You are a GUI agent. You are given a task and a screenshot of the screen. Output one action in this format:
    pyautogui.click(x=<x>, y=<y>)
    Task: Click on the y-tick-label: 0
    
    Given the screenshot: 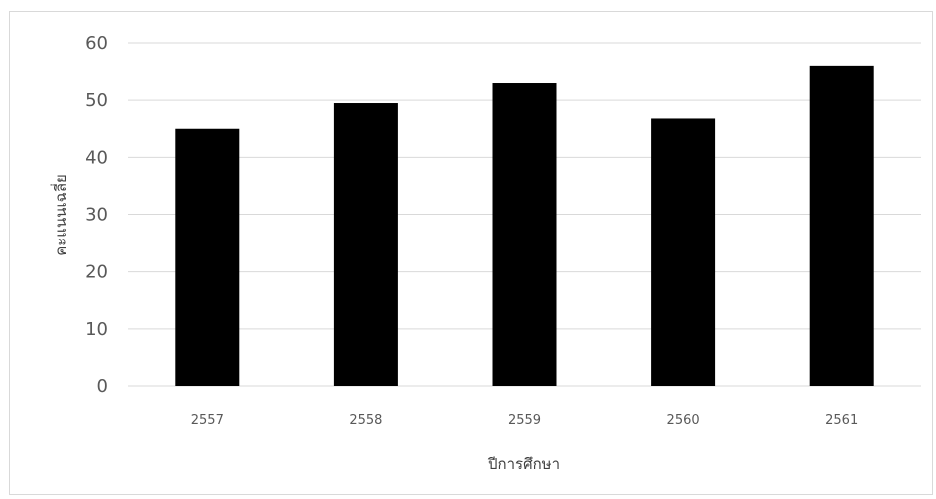 What is the action you would take?
    pyautogui.click(x=102, y=386)
    